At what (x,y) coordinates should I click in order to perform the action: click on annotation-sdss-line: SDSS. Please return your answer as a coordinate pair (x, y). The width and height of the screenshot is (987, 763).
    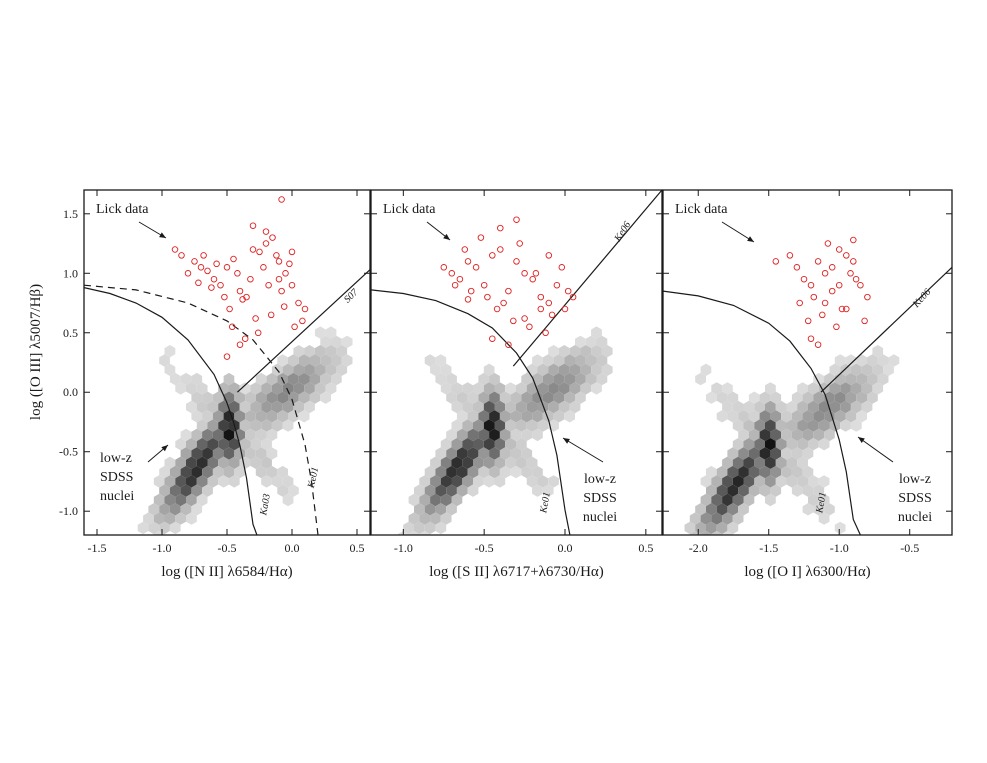
    Looking at the image, I should click on (914, 498).